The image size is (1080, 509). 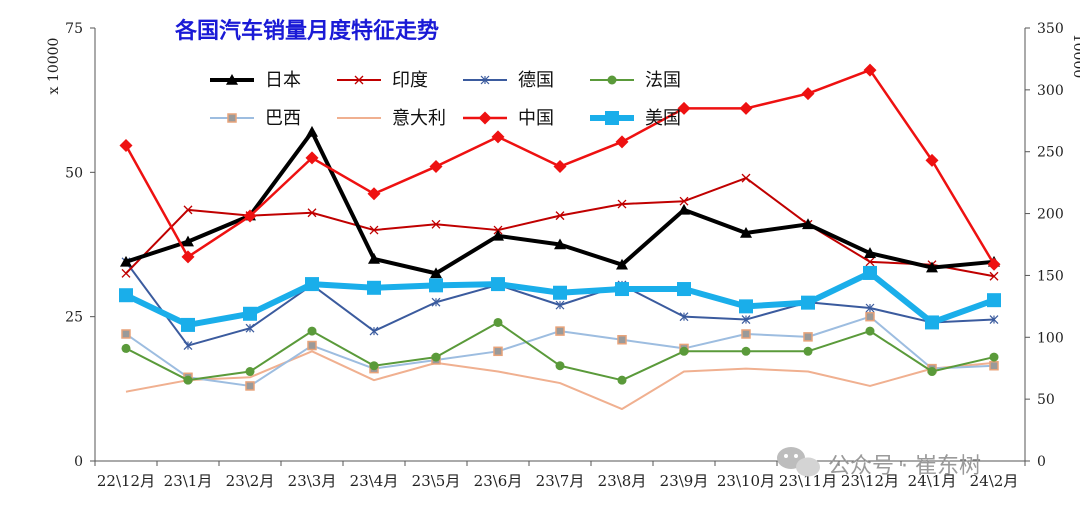 I want to click on legend-label: 法国, so click(x=663, y=80).